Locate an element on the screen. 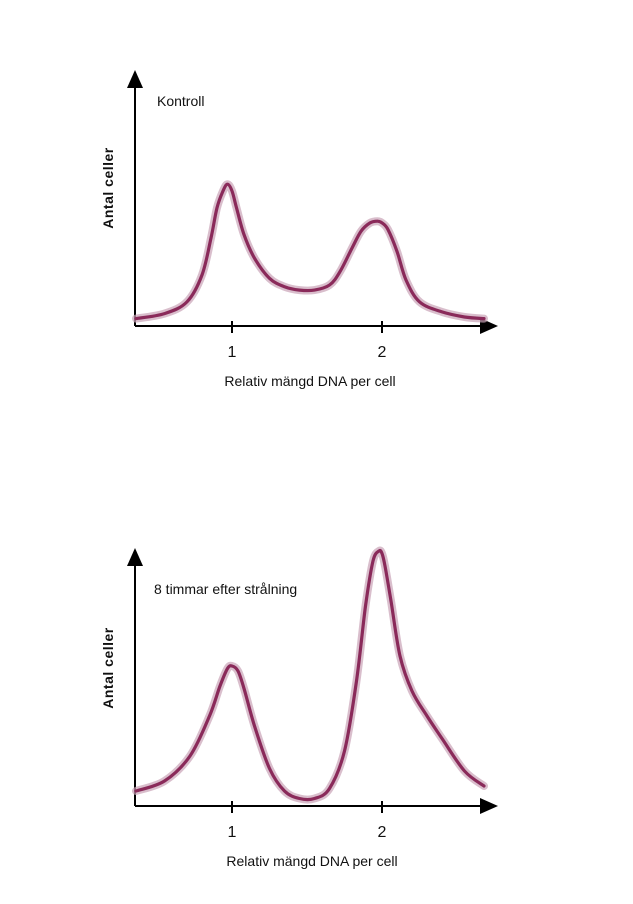 The image size is (633, 904). x-tick-label-2a: 1 is located at coordinates (232, 832).